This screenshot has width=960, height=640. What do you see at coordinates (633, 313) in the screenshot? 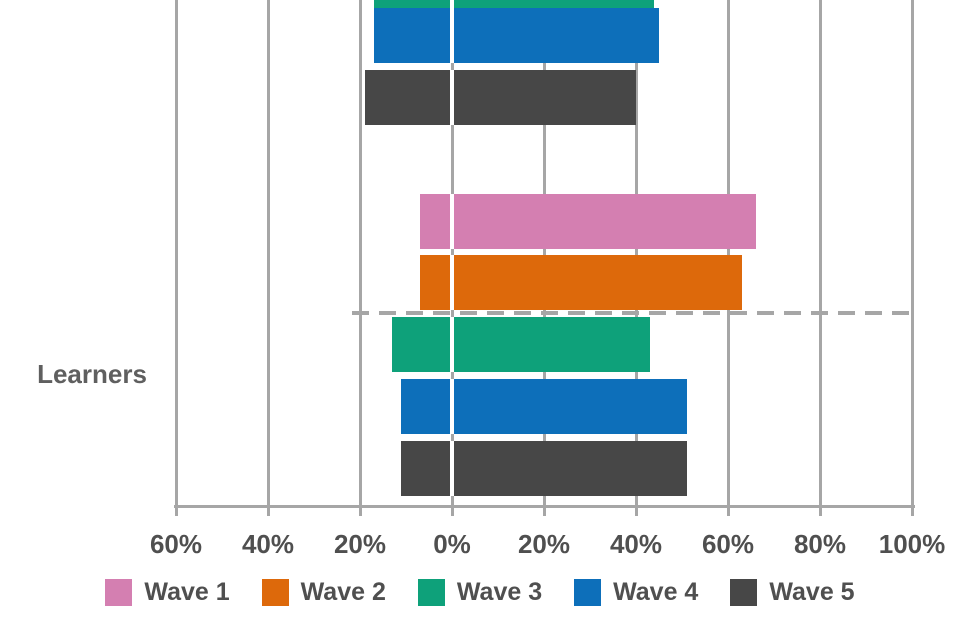
I see `dashed-separator-line` at bounding box center [633, 313].